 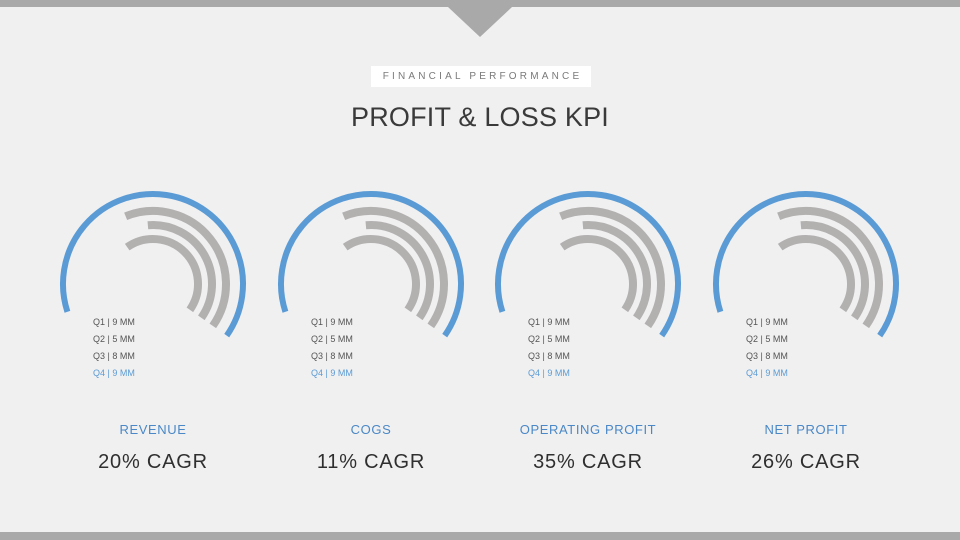 I want to click on kpi-value-revenue: 20% CAGR, so click(x=153, y=462).